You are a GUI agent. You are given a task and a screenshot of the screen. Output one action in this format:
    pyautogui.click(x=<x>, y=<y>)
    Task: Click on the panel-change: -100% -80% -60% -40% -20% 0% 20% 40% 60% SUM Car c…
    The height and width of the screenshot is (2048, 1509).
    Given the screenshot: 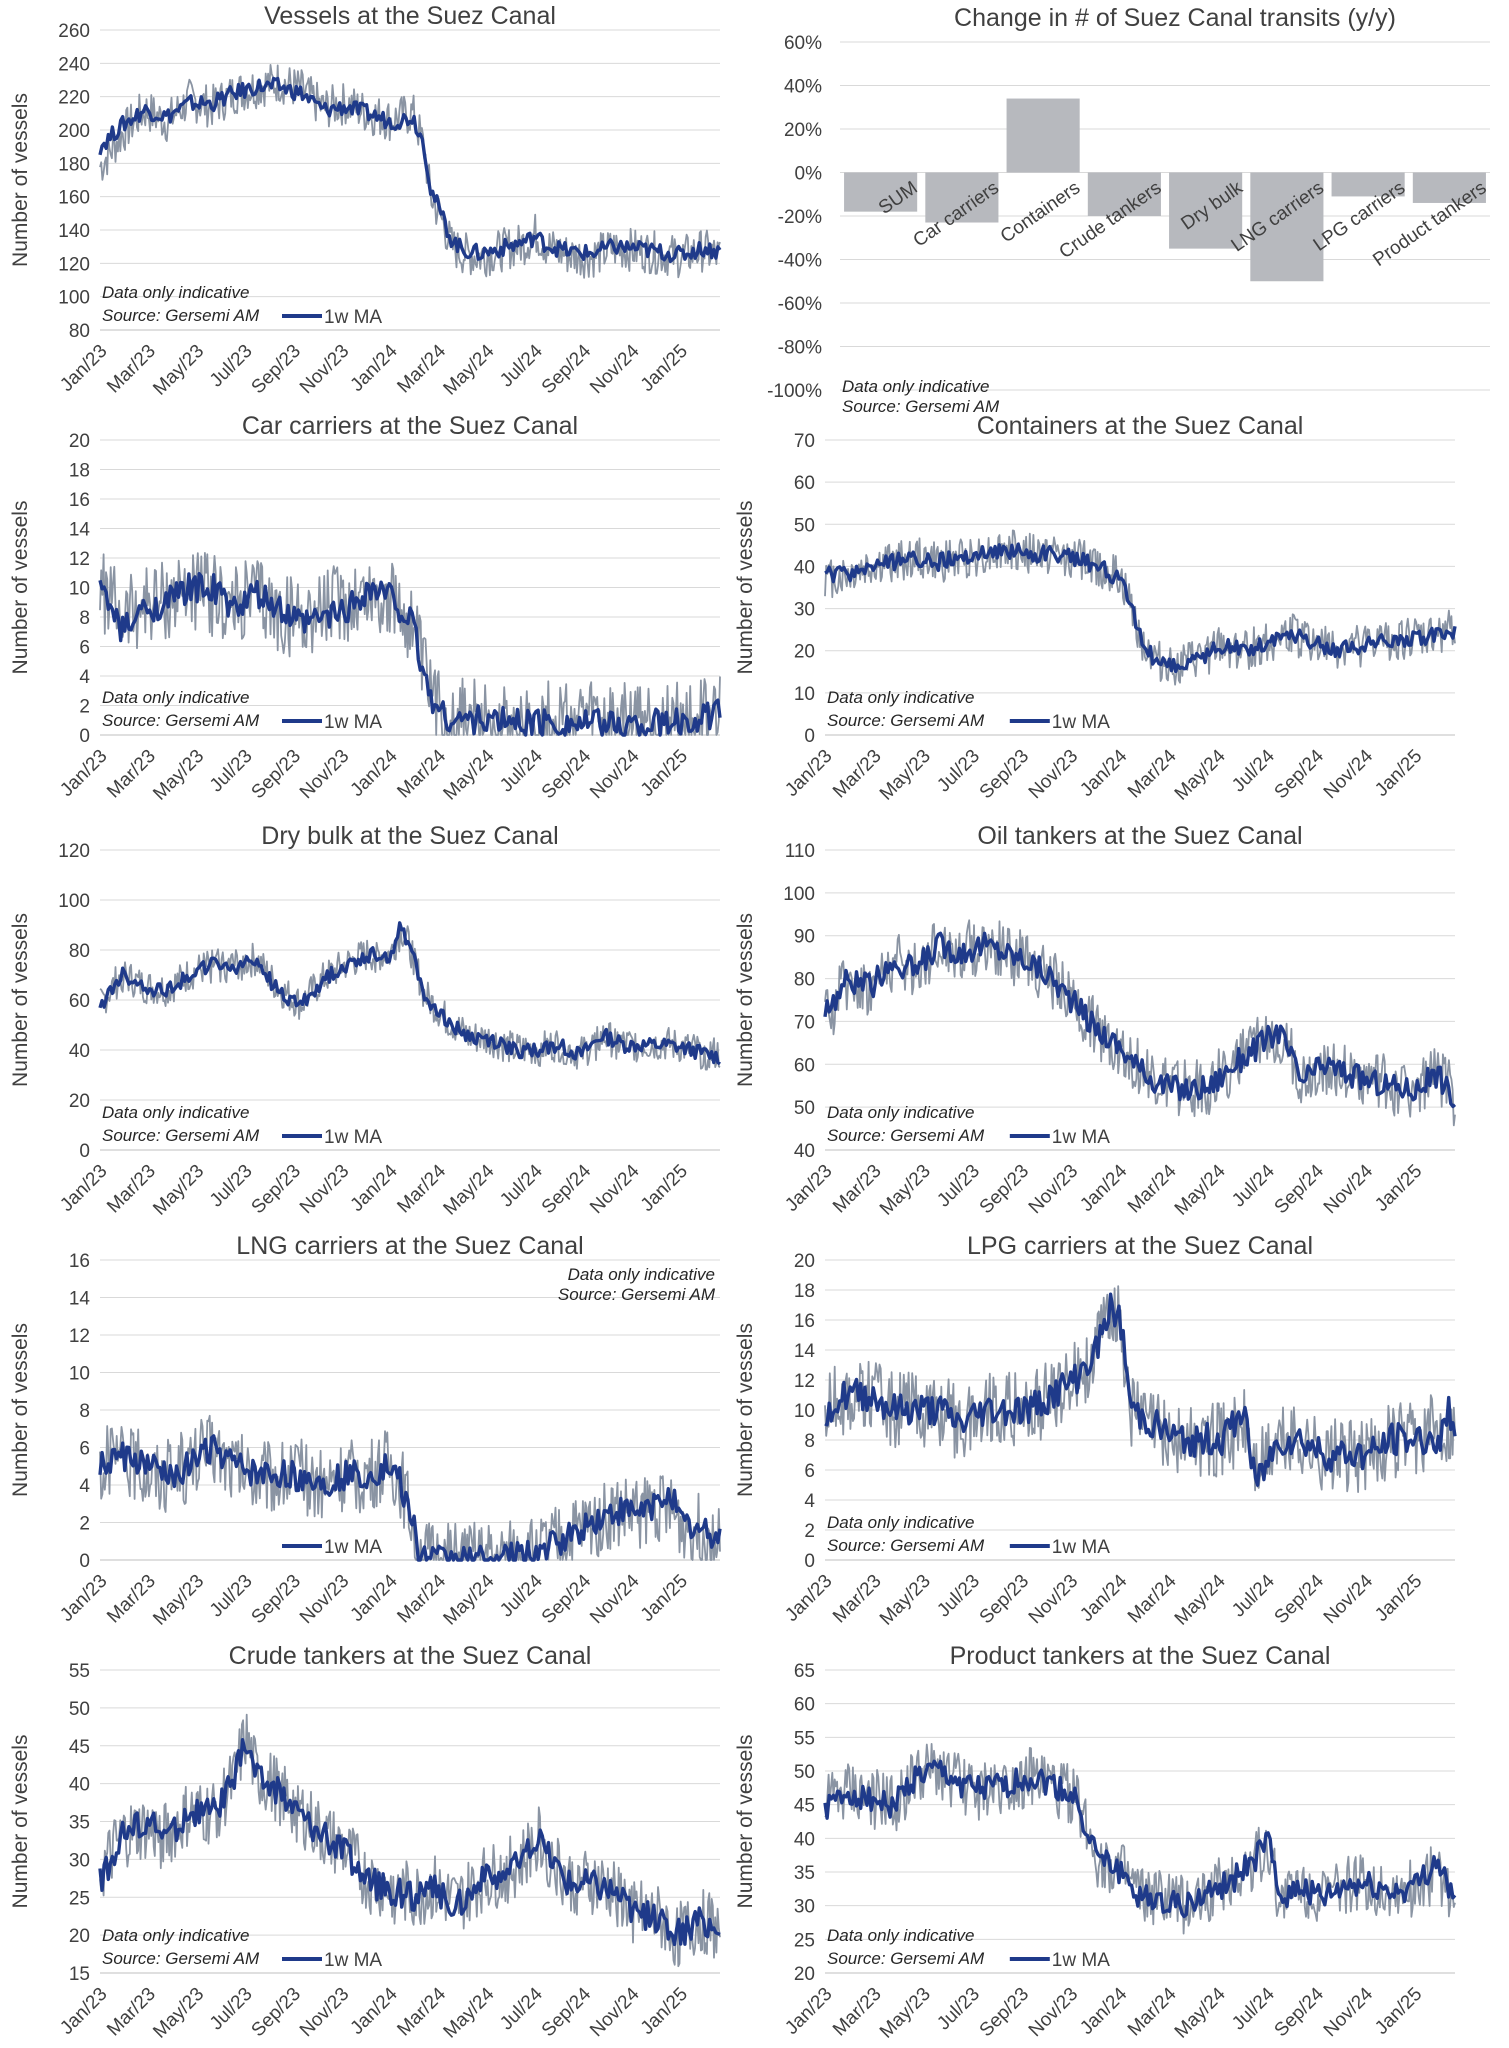 What is the action you would take?
    pyautogui.click(x=1133, y=208)
    